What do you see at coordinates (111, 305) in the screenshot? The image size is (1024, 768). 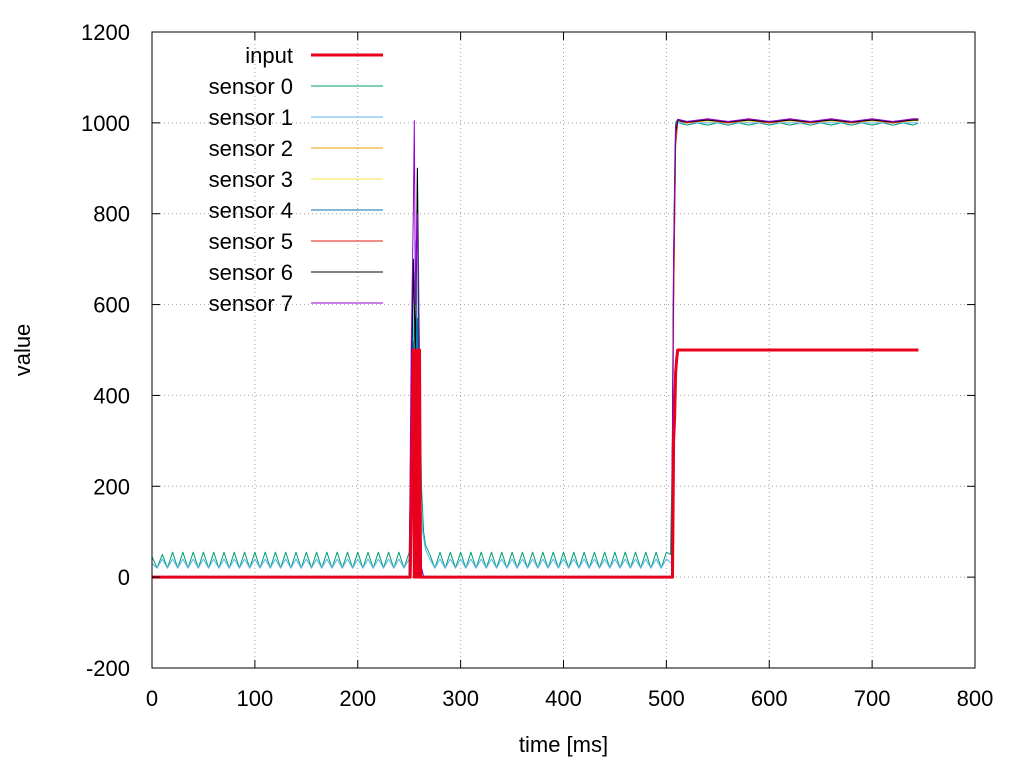 I see `y-tick-label: 600` at bounding box center [111, 305].